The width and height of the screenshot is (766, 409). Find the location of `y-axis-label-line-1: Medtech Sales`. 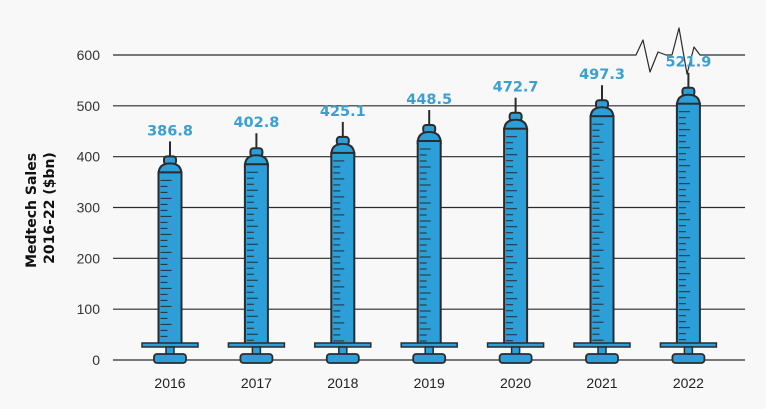

y-axis-label-line-1: Medtech Sales is located at coordinates (32, 210).